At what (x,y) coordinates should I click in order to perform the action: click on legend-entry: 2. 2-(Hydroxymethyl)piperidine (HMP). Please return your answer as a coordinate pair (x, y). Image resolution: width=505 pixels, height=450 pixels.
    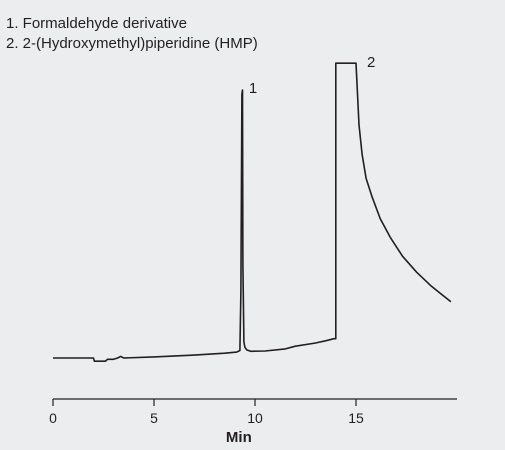
    Looking at the image, I should click on (132, 43).